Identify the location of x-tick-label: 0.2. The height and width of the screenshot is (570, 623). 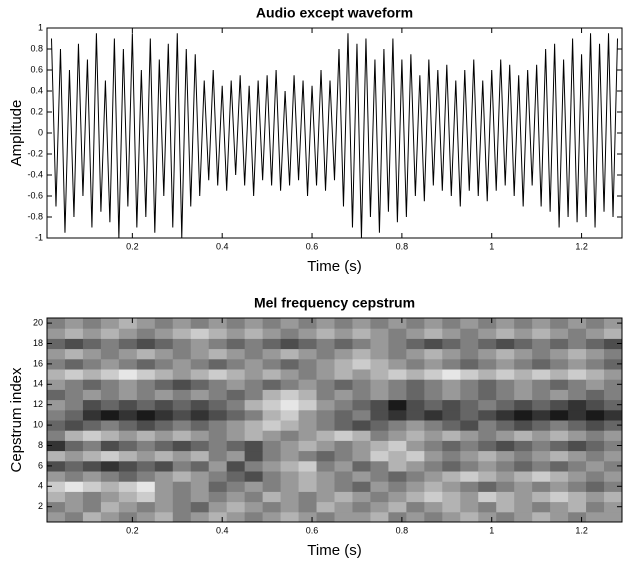
(132, 530).